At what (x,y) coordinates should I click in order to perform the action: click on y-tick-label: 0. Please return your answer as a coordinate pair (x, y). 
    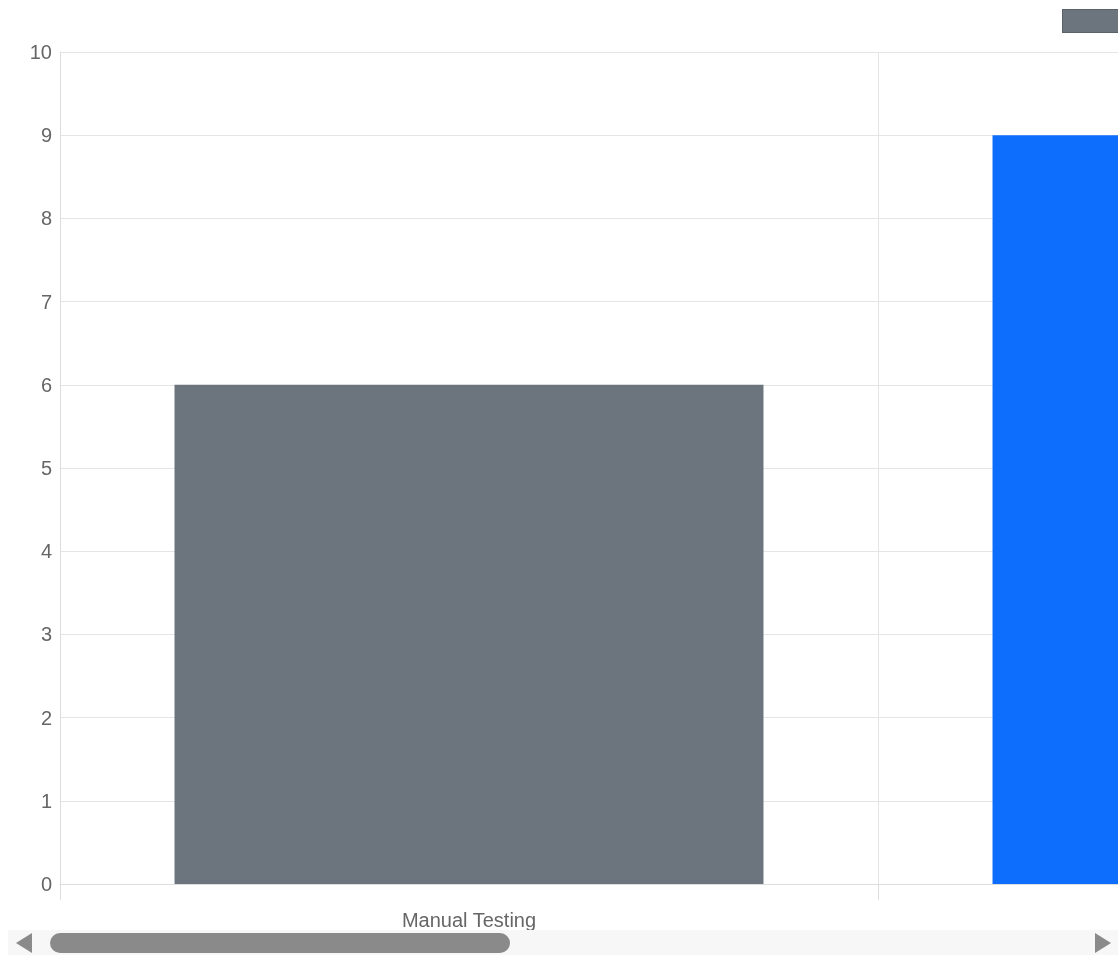
    Looking at the image, I should click on (46, 884).